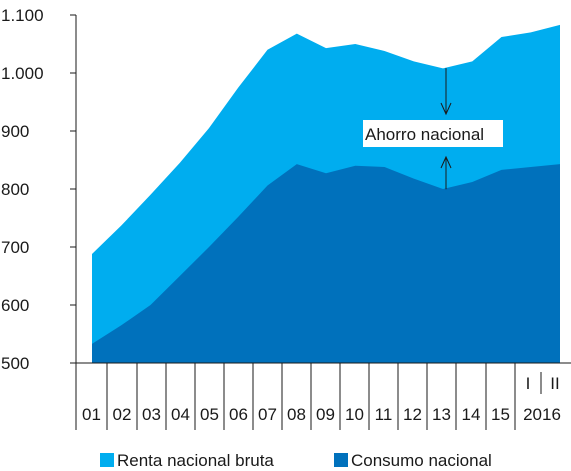 The height and width of the screenshot is (471, 571). What do you see at coordinates (384, 414) in the screenshot?
I see `x-tick-label: 11` at bounding box center [384, 414].